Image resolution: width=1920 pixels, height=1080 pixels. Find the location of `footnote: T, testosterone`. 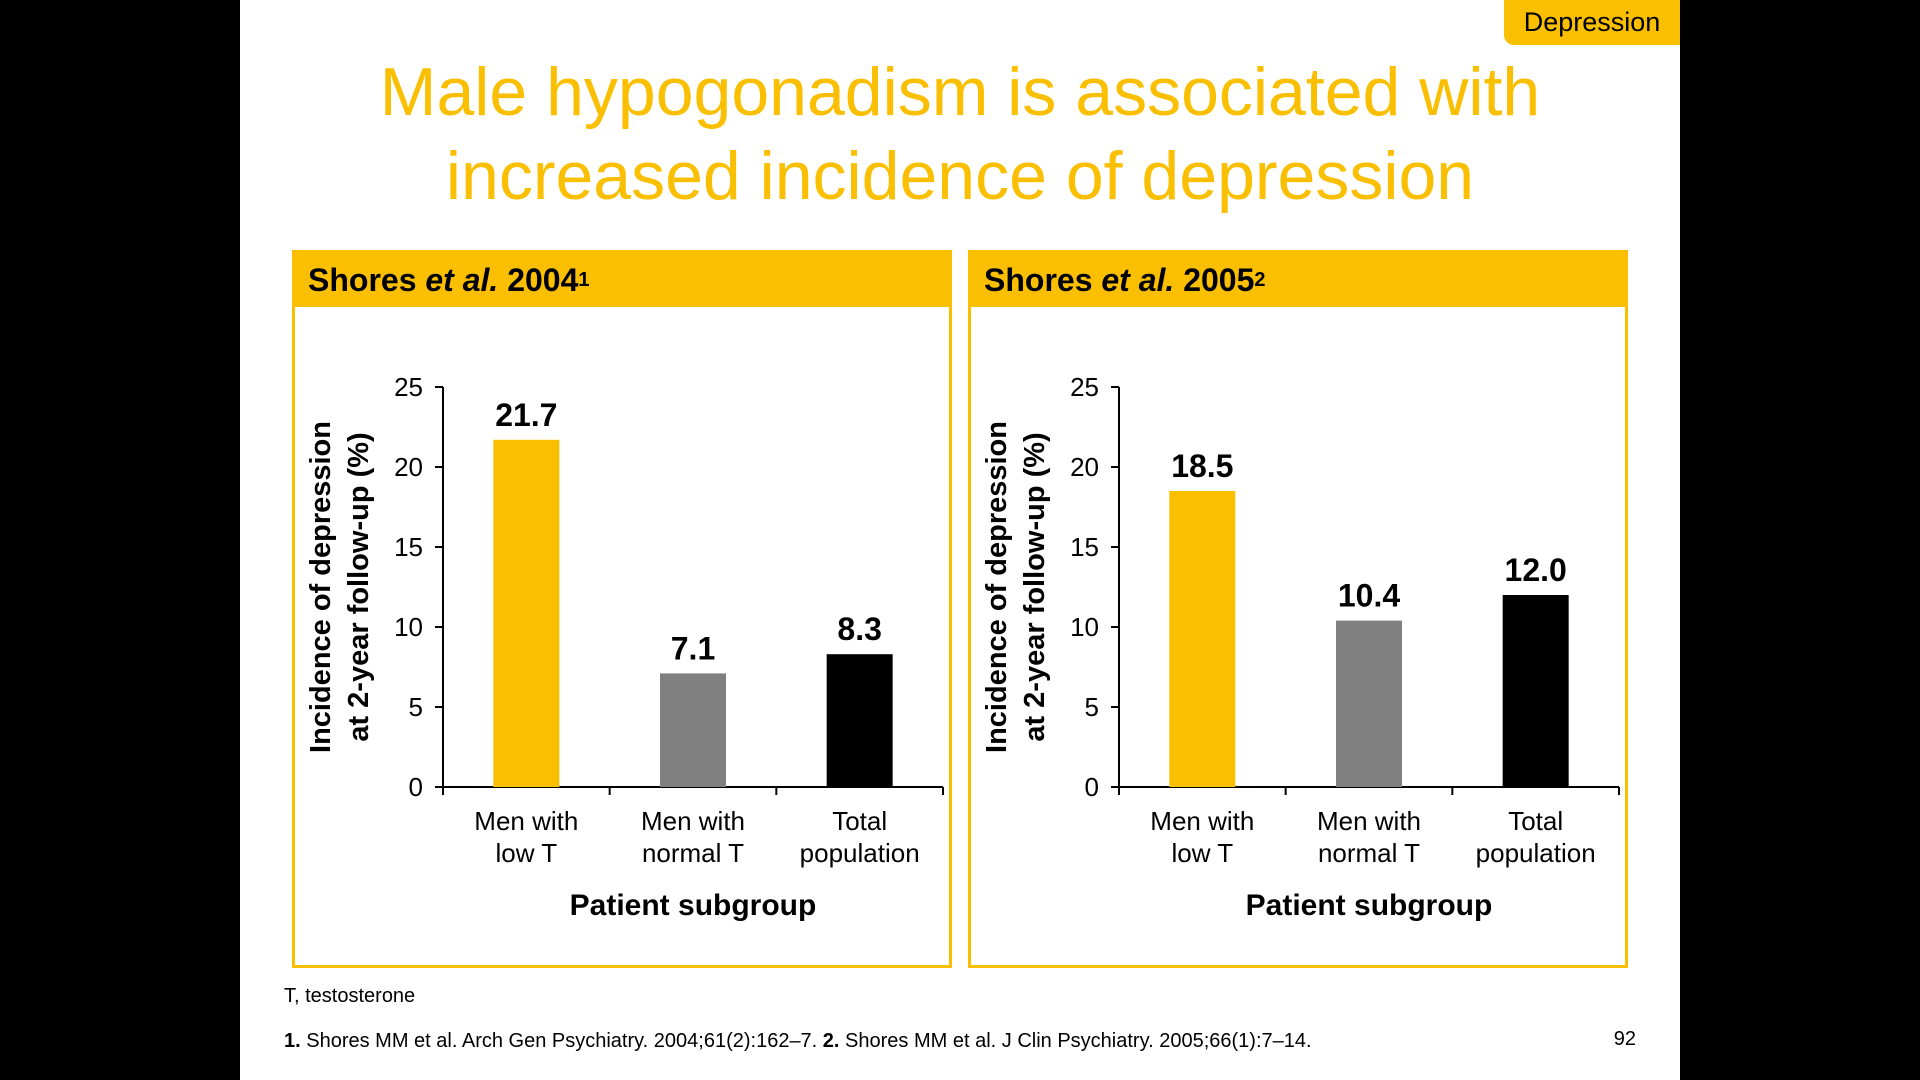

footnote: T, testosterone is located at coordinates (350, 996).